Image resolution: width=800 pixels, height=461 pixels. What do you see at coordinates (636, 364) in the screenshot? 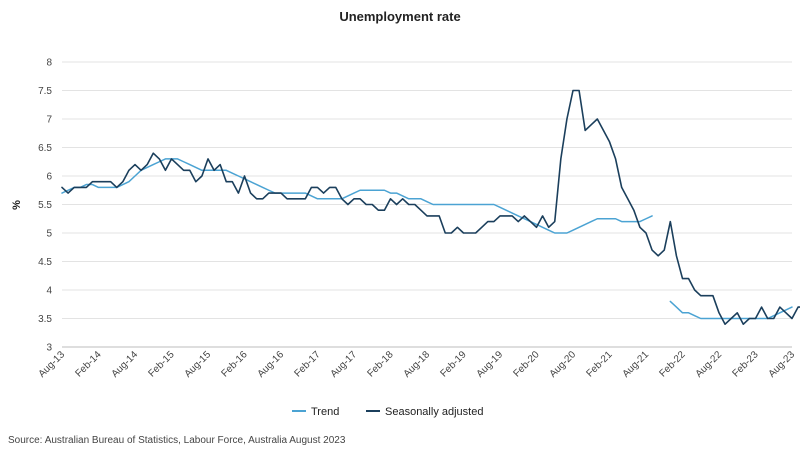
I see `x-tick-label: Aug-21` at bounding box center [636, 364].